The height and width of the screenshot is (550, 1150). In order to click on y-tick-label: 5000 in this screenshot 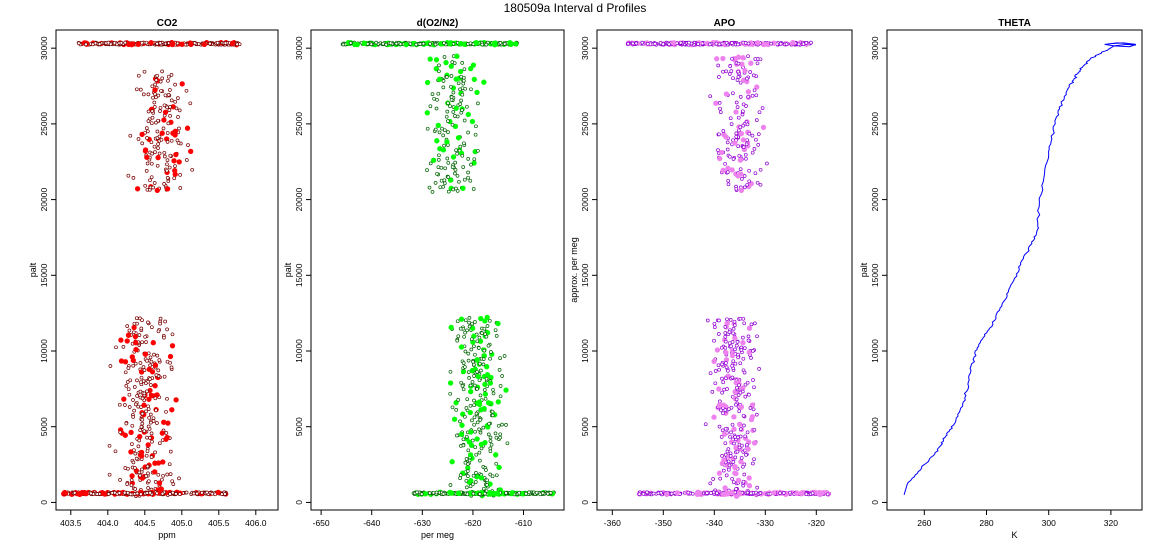, I will do `click(44, 426)`.